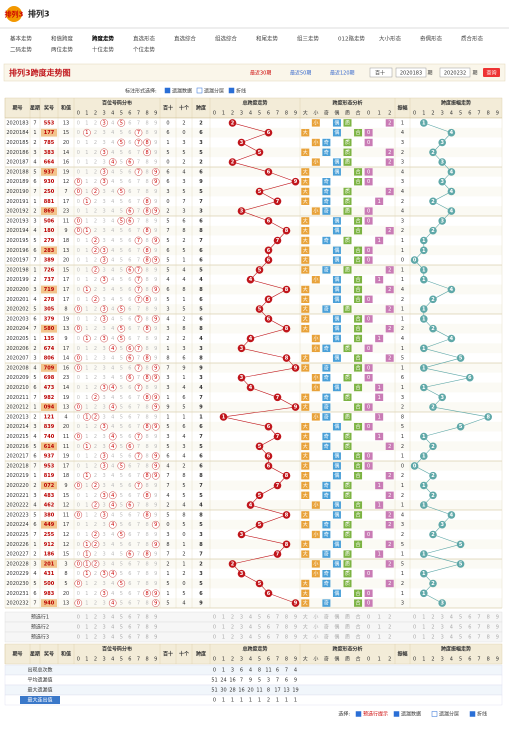 The image size is (509, 734). Describe the element at coordinates (431, 39) in the screenshot. I see `nav-link: 奇偶形态` at that location.